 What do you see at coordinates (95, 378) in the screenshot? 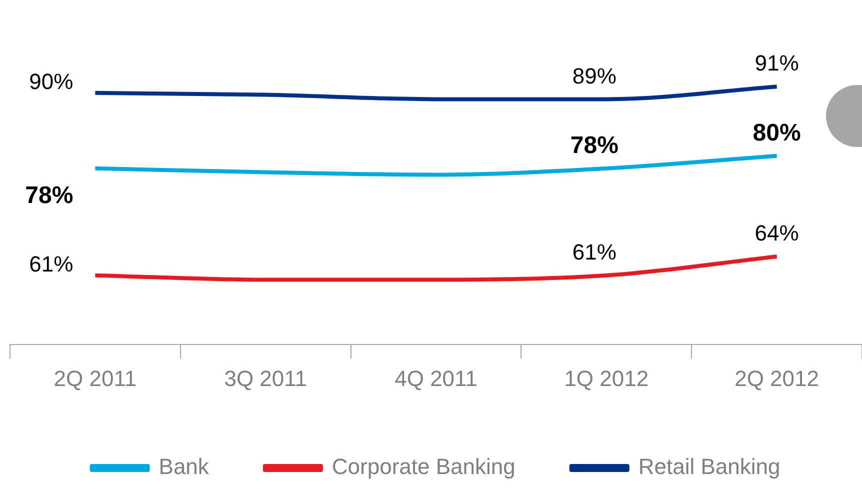
I see `x-tick-label: 2Q 2011` at bounding box center [95, 378].